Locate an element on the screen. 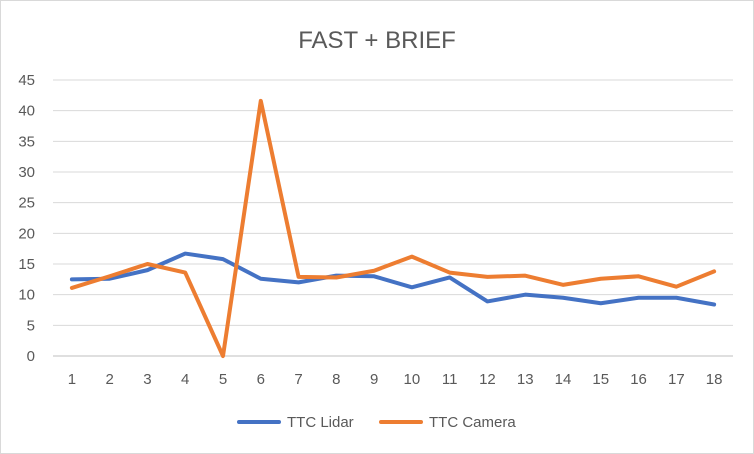 The width and height of the screenshot is (754, 454). x-tick-label: 3 is located at coordinates (147, 379).